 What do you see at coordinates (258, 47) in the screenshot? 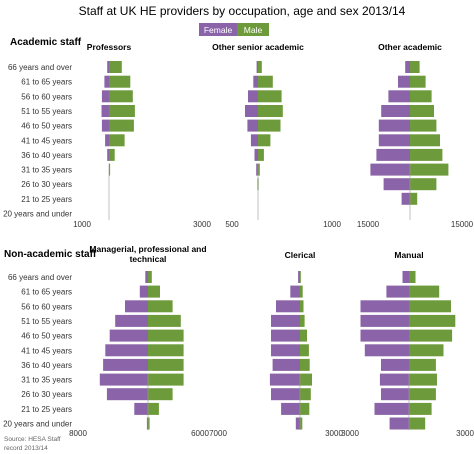
I see `panel-title: Other senior academic` at bounding box center [258, 47].